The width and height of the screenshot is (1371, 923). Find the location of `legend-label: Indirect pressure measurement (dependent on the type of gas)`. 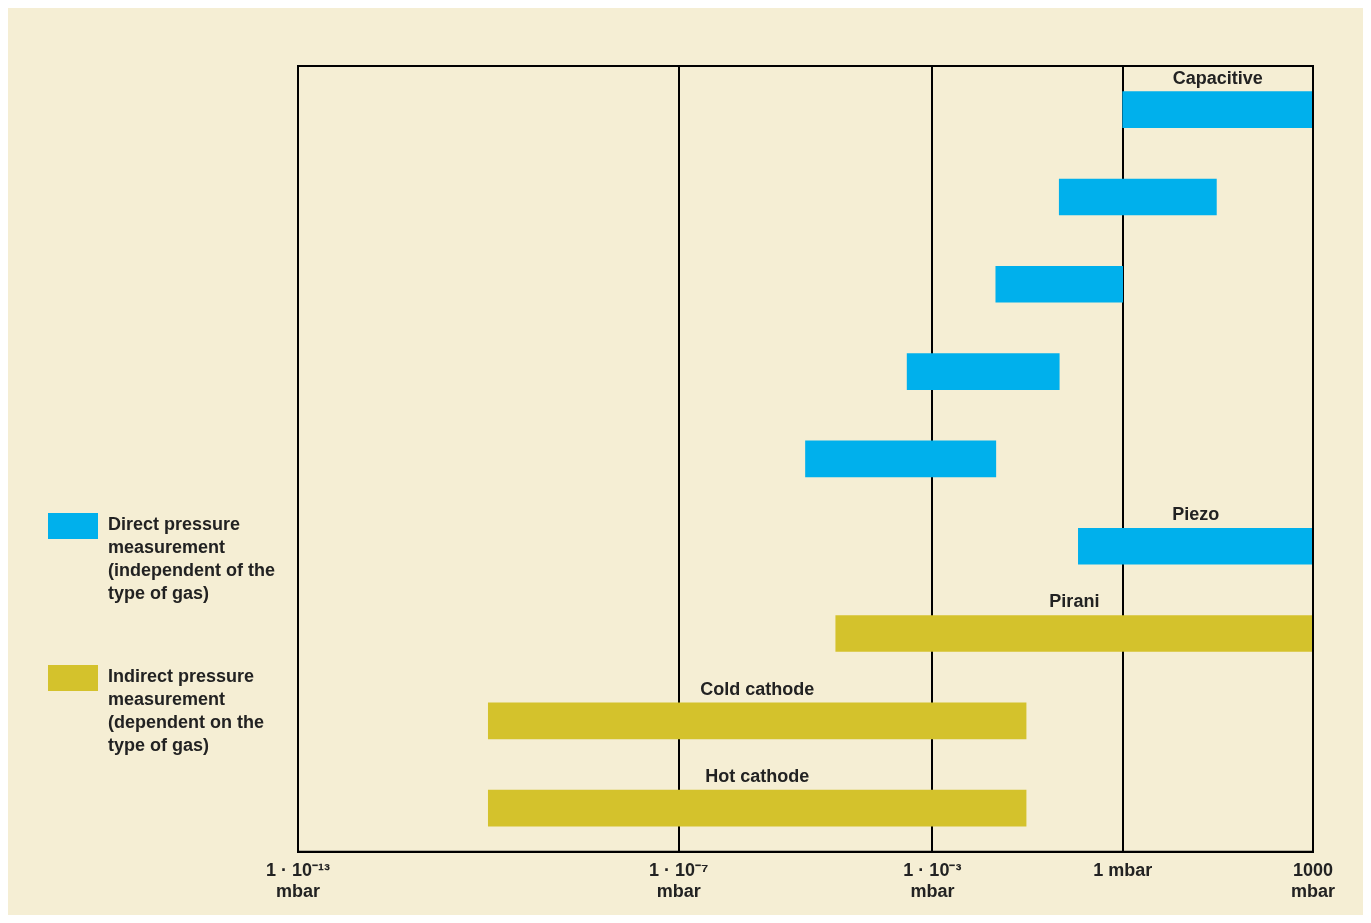

legend-label: Indirect pressure measurement (dependent on the type of gas) is located at coordinates (186, 711).